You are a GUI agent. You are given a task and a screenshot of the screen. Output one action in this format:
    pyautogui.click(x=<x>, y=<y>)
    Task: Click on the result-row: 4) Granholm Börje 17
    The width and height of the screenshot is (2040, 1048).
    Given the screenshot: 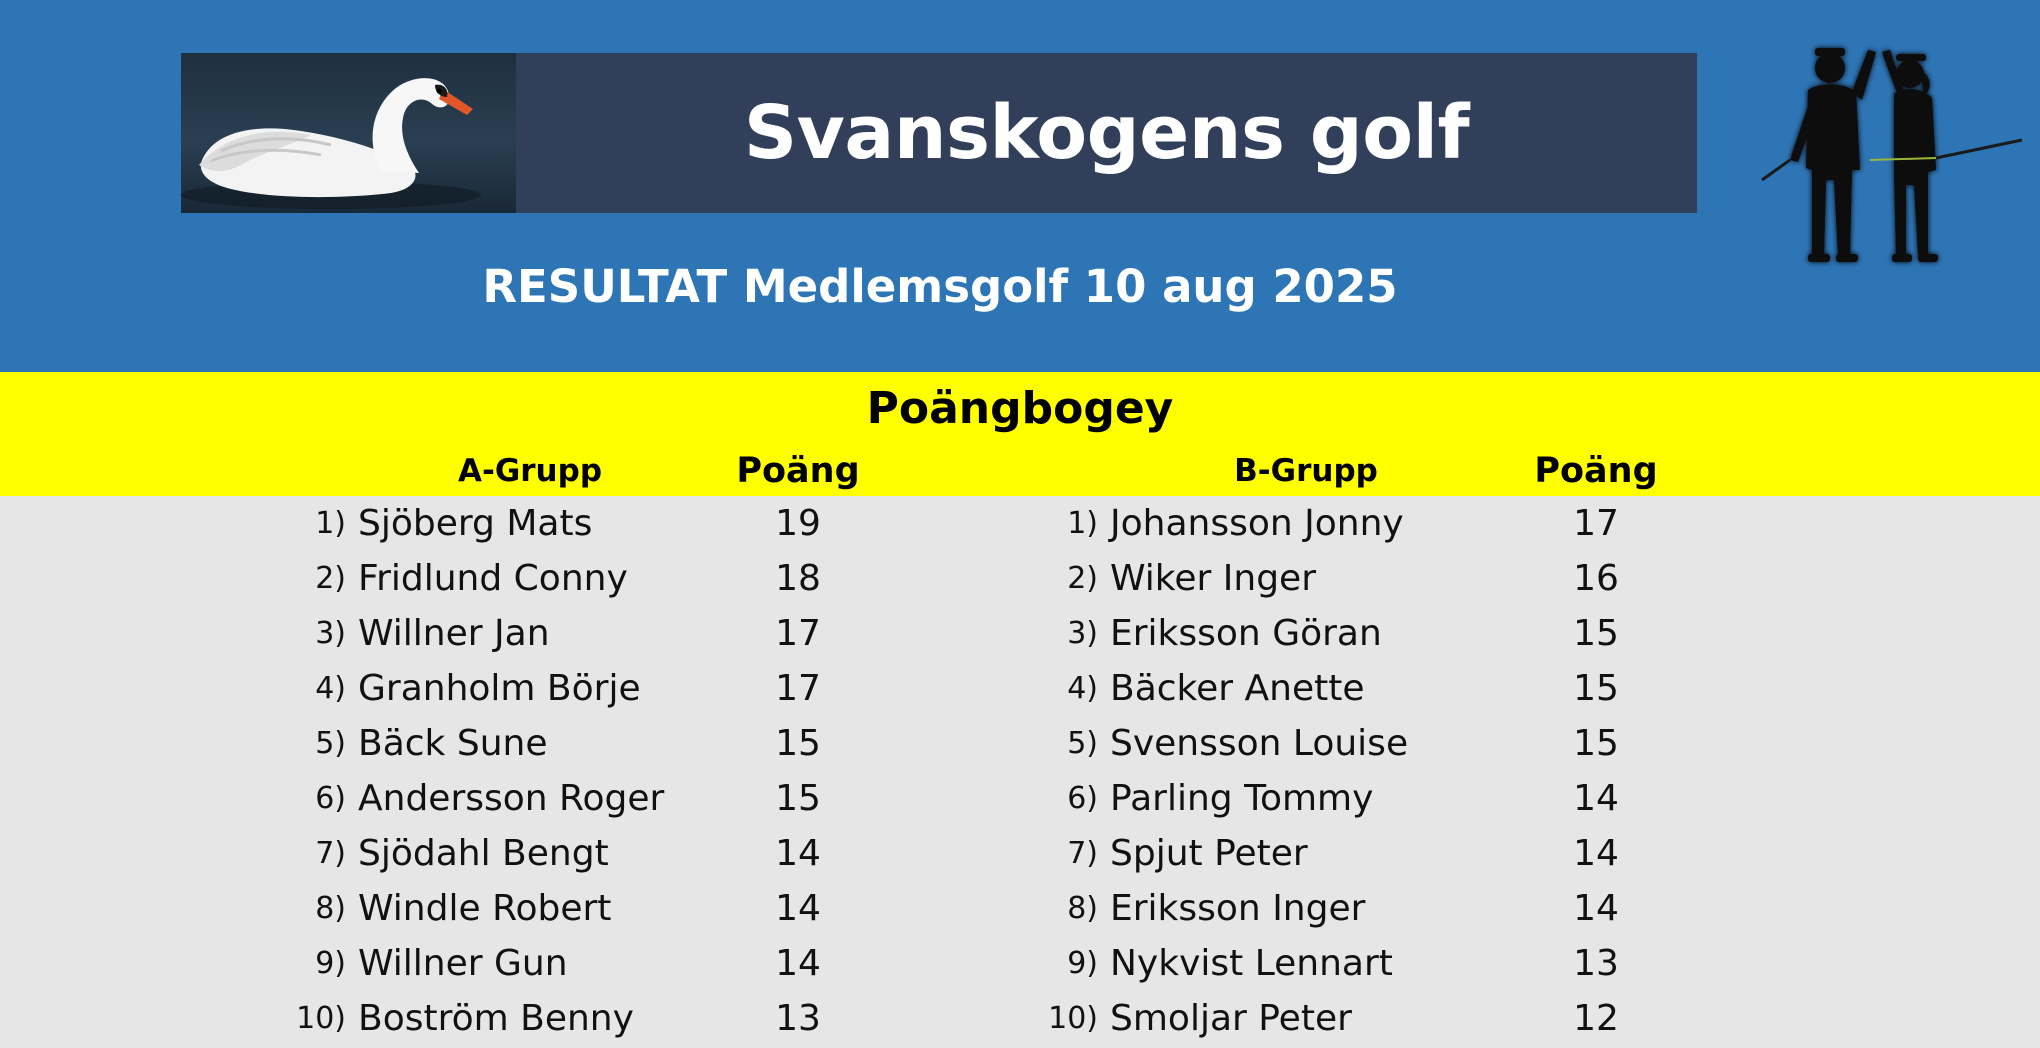 What is the action you would take?
    pyautogui.click(x=700, y=688)
    